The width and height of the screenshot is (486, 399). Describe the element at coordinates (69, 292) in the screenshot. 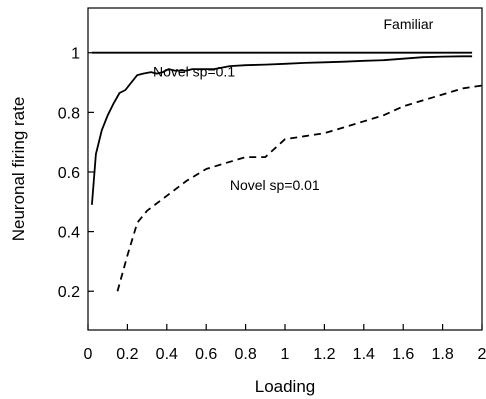

I see `y-tick-label: 0.2` at that location.